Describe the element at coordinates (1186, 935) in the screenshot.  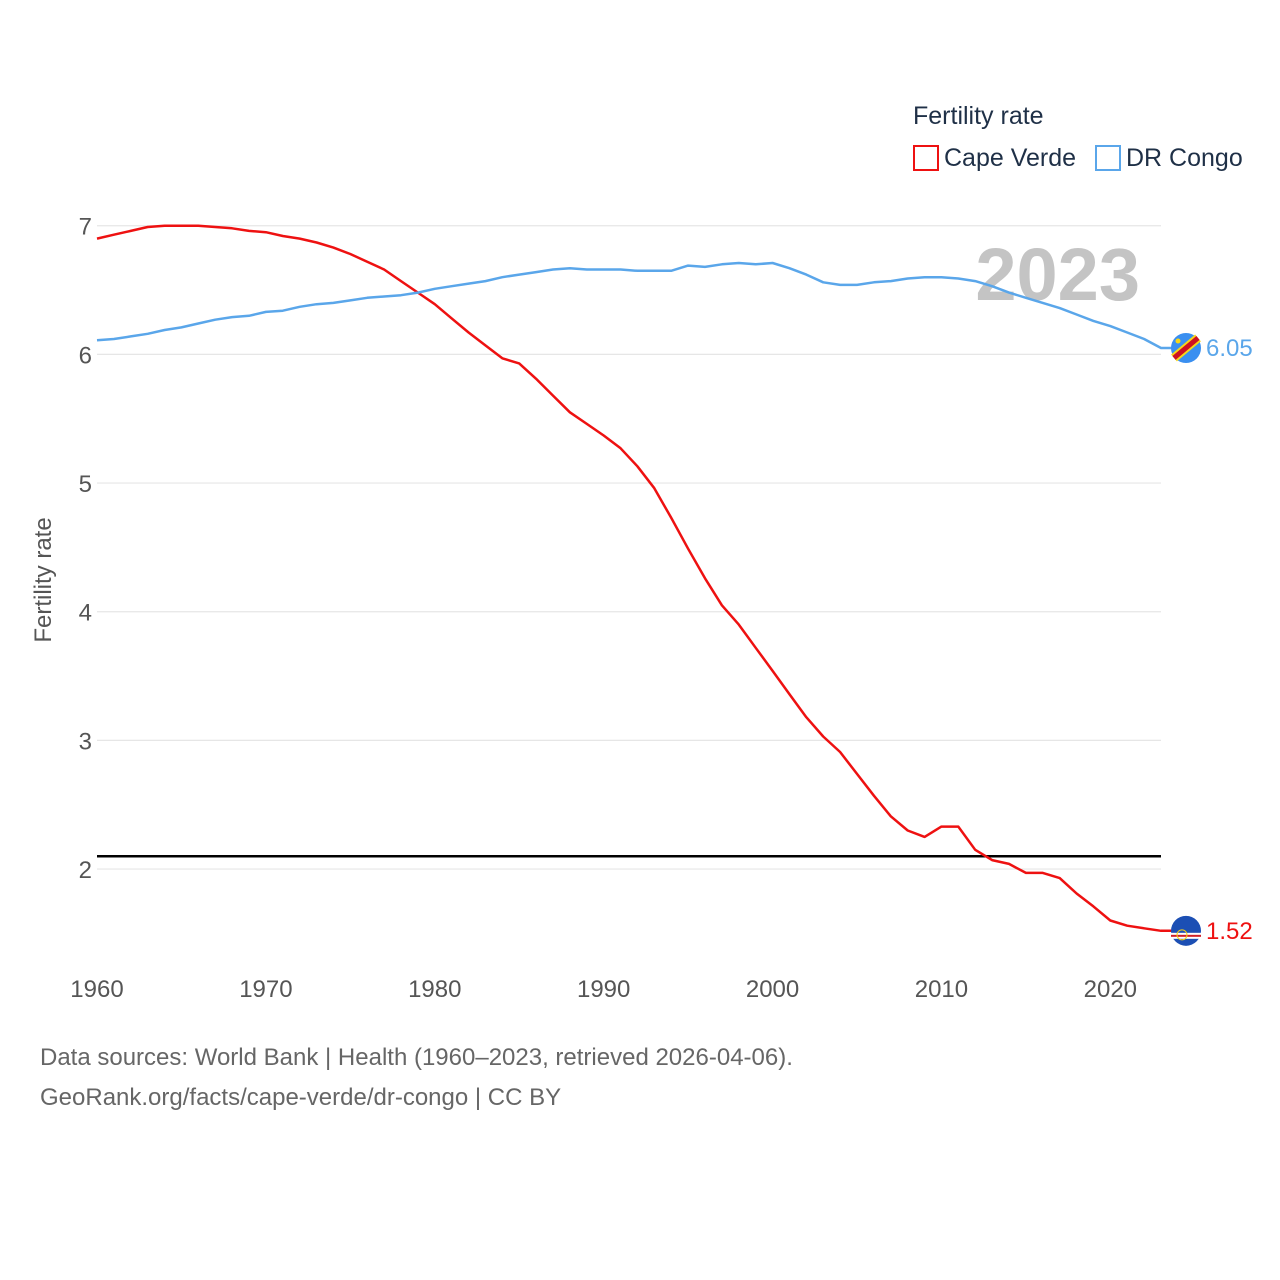
I see `flag-red-band` at that location.